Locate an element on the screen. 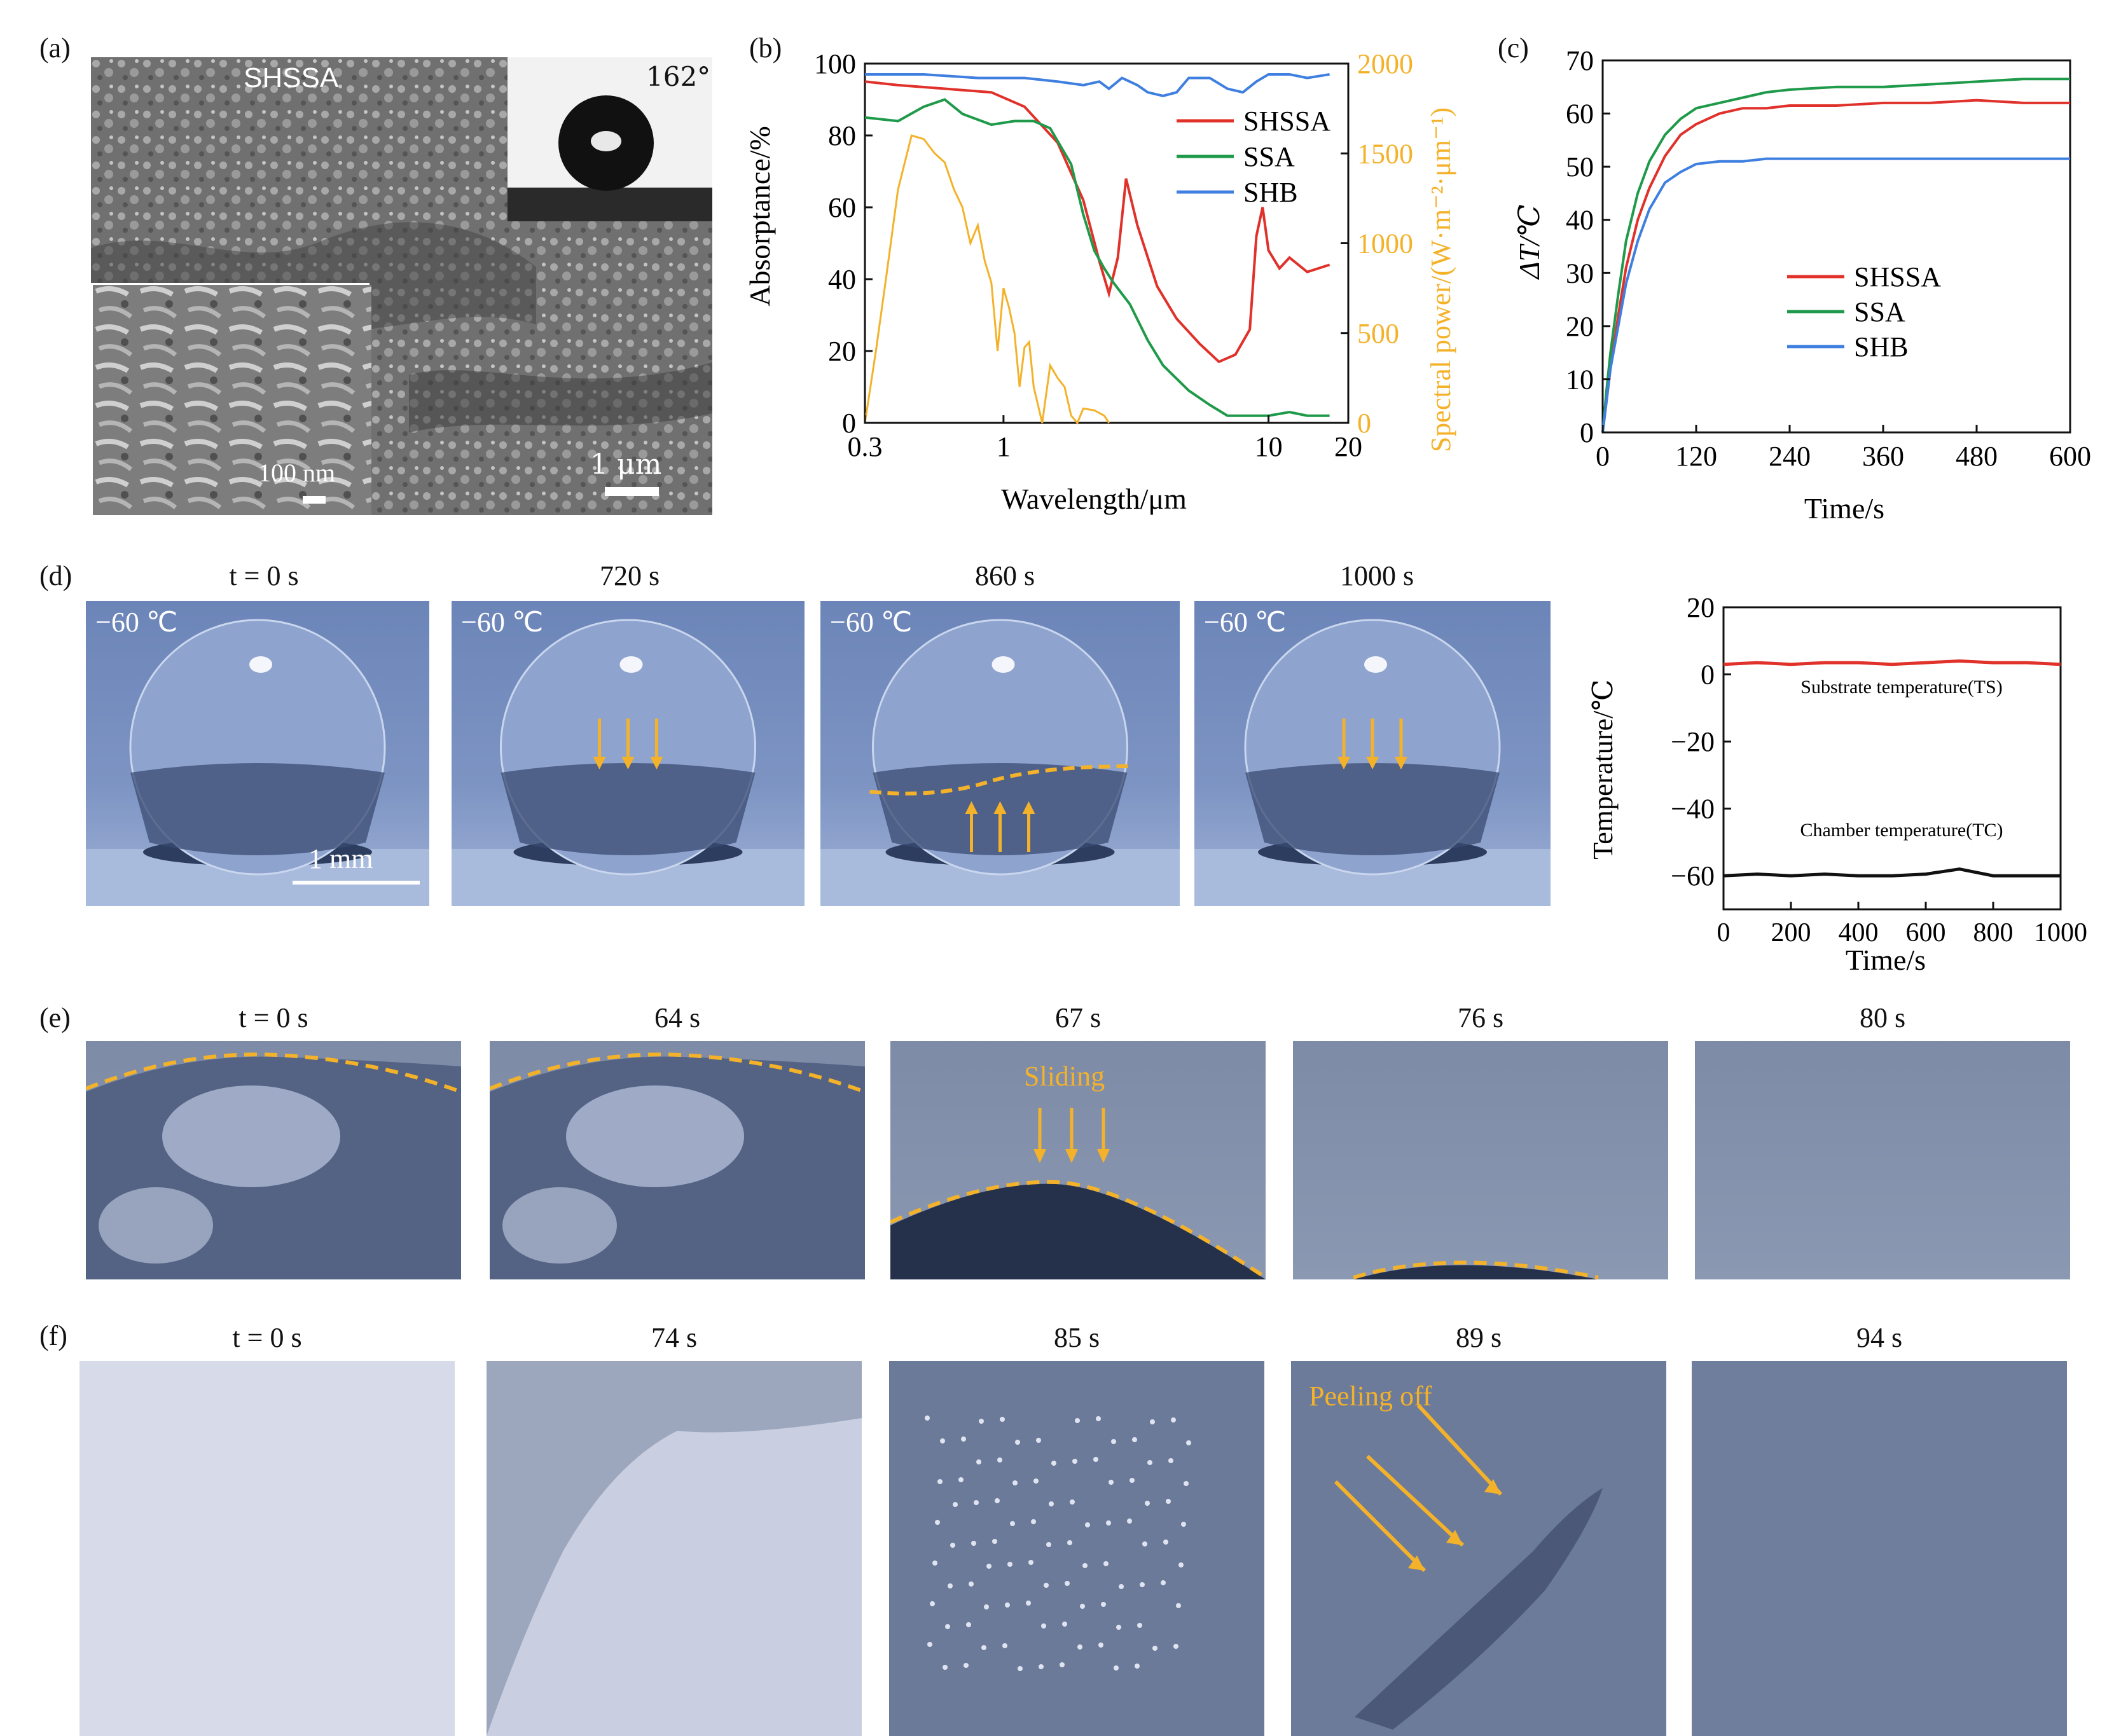 This screenshot has height=1736, width=2128. d-ytick-label: −60 is located at coordinates (1693, 876).